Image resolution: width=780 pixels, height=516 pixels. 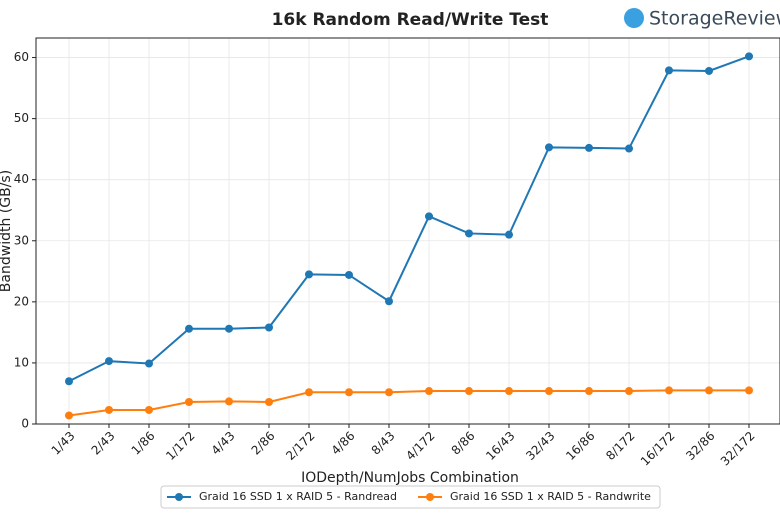 What do you see at coordinates (580, 446) in the screenshot?
I see `x-tick-label: 16/86` at bounding box center [580, 446].